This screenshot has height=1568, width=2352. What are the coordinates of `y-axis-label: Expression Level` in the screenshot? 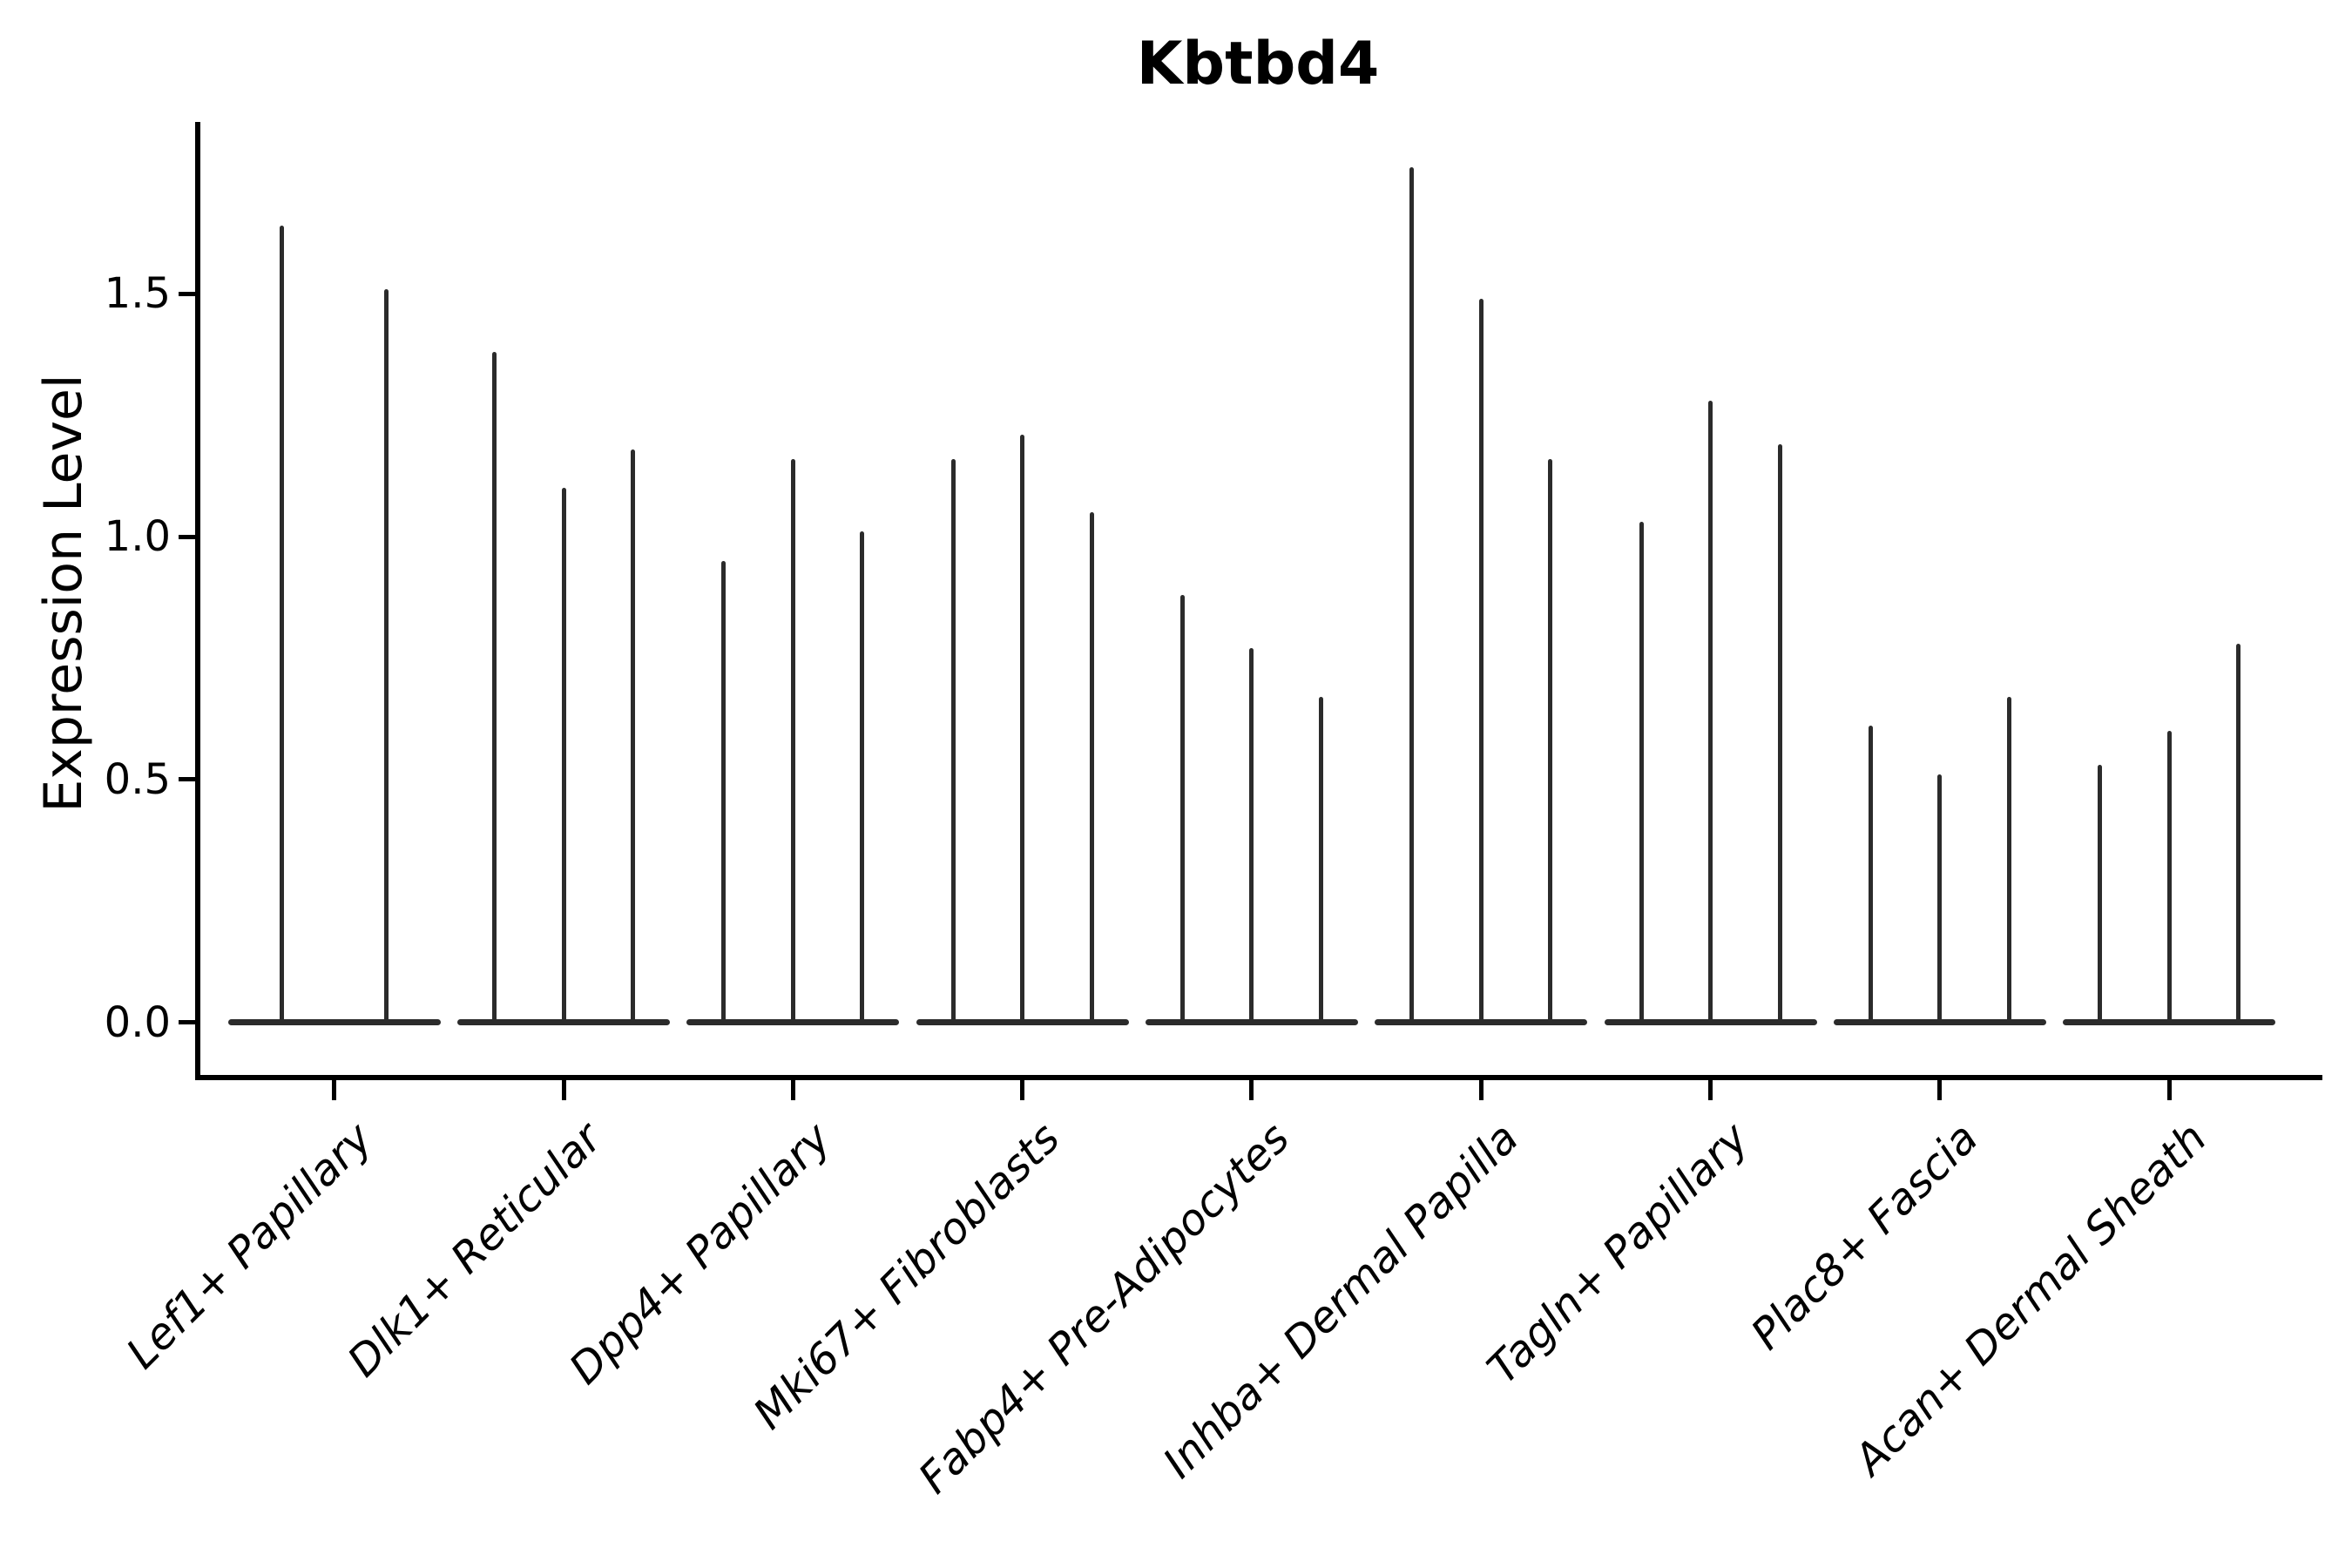 It's located at (64, 593).